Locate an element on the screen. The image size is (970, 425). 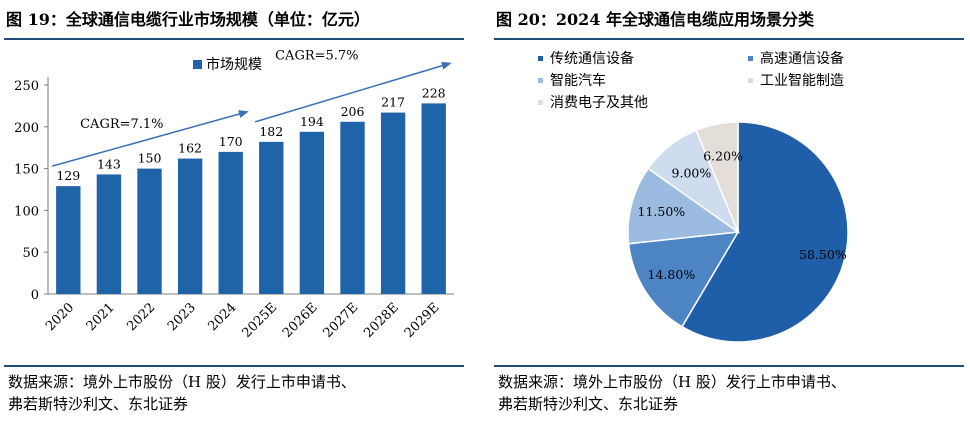
left-title-rule is located at coordinates (234, 39).